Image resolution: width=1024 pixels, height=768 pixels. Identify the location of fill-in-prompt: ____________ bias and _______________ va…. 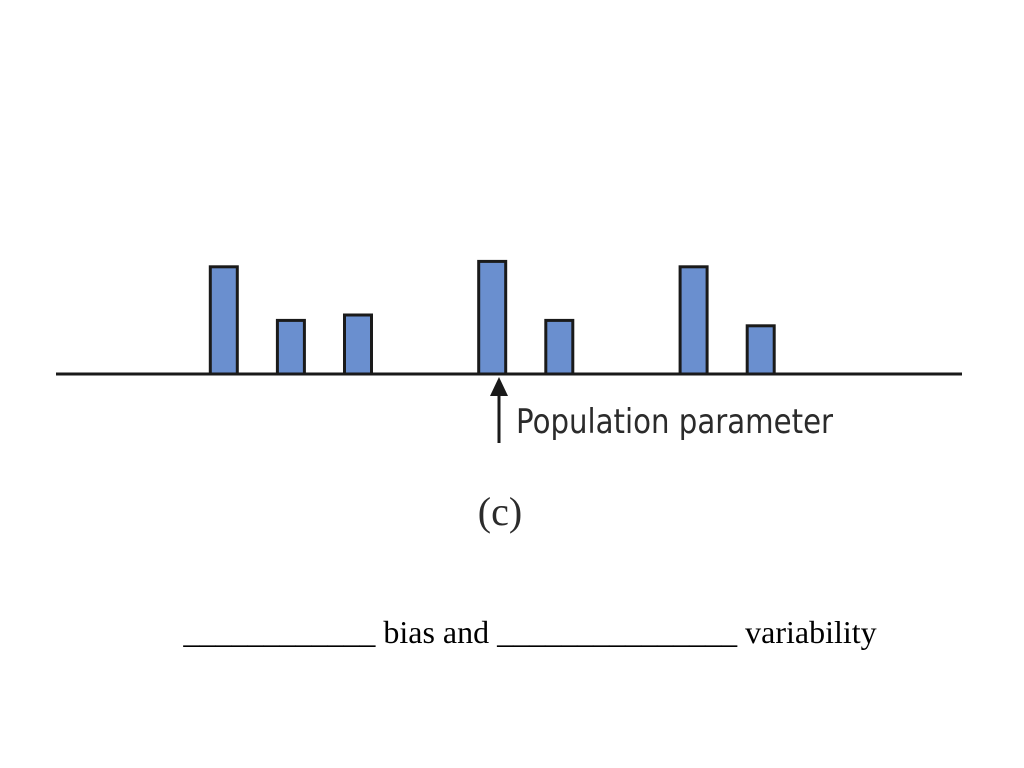
(530, 632).